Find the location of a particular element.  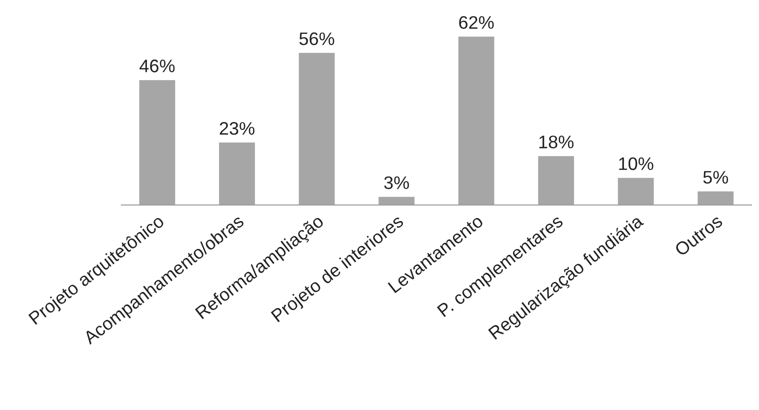

data-label: 5% is located at coordinates (715, 177).